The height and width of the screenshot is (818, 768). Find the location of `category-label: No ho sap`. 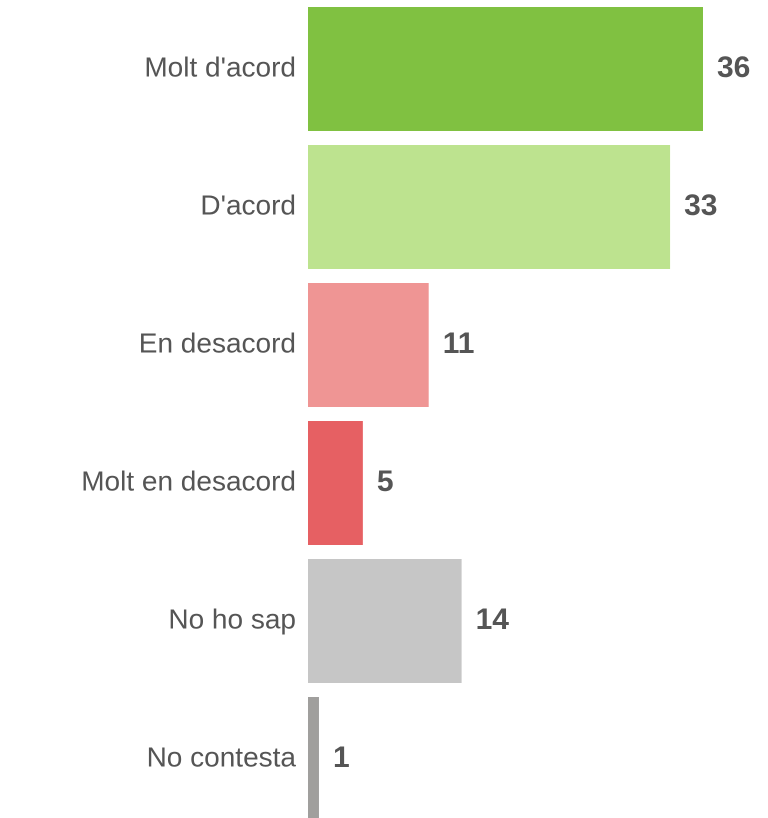

category-label: No ho sap is located at coordinates (232, 618).